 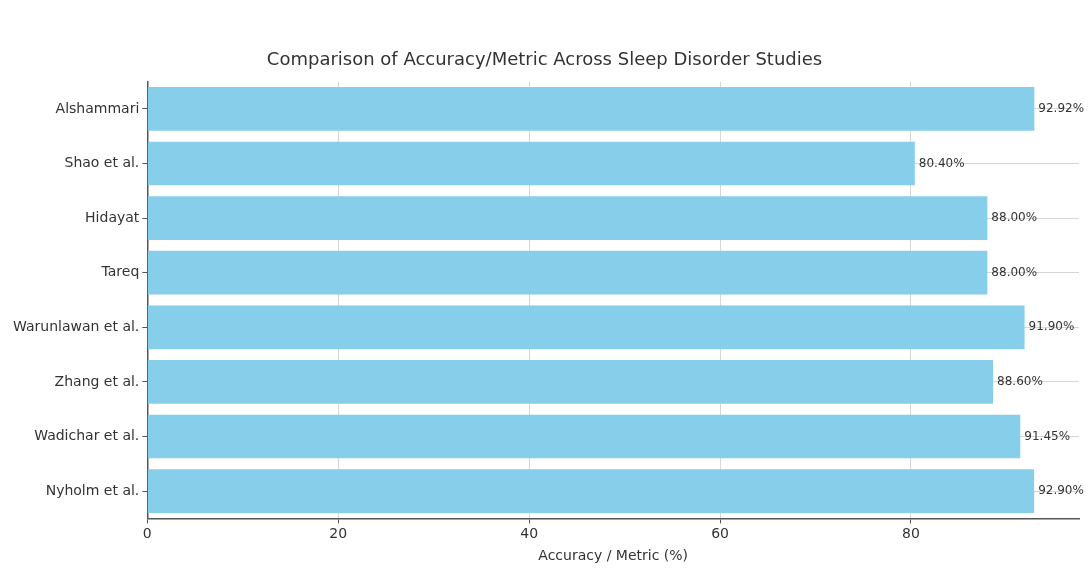 I want to click on x-tick-label: 20, so click(x=338, y=533).